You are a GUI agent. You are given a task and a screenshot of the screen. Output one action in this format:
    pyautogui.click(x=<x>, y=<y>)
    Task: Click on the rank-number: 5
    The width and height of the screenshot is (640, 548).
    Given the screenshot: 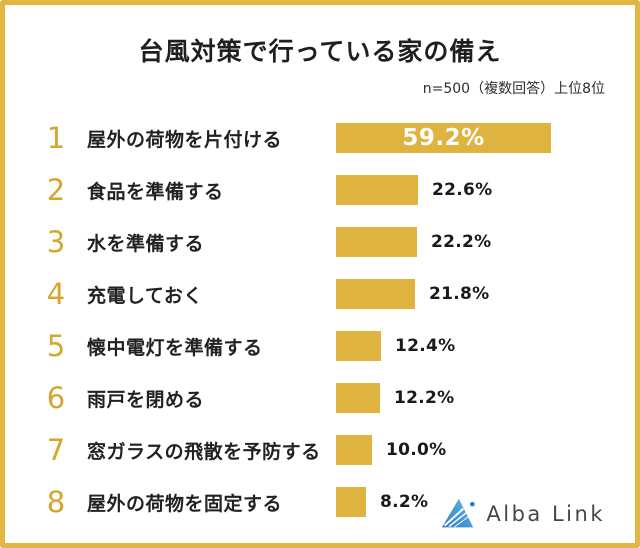 What is the action you would take?
    pyautogui.click(x=56, y=345)
    